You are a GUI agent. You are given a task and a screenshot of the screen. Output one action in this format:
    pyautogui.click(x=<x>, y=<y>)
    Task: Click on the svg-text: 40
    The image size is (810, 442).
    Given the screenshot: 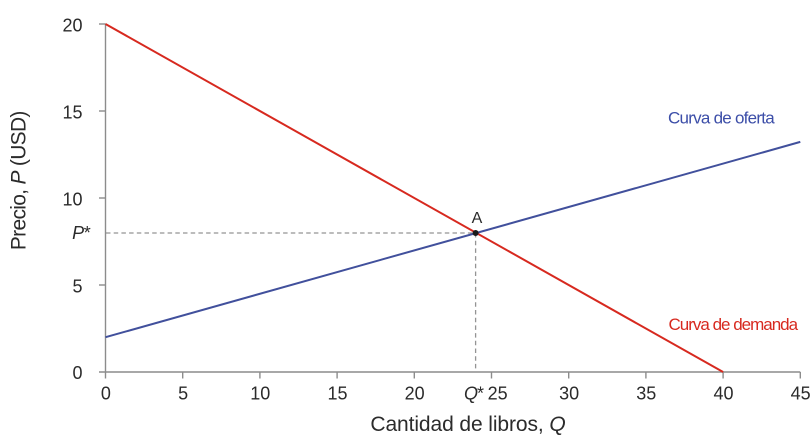 What is the action you would take?
    pyautogui.click(x=723, y=394)
    